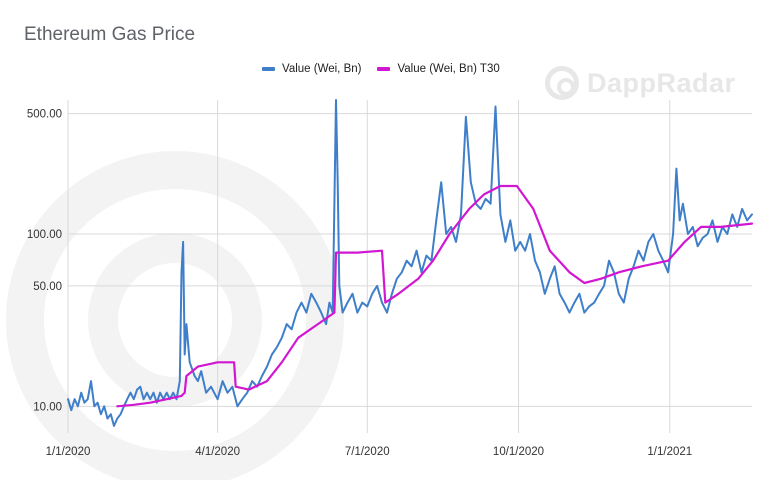 The height and width of the screenshot is (480, 776). I want to click on legend-label-value: Value (Wei, Bn), so click(322, 69).